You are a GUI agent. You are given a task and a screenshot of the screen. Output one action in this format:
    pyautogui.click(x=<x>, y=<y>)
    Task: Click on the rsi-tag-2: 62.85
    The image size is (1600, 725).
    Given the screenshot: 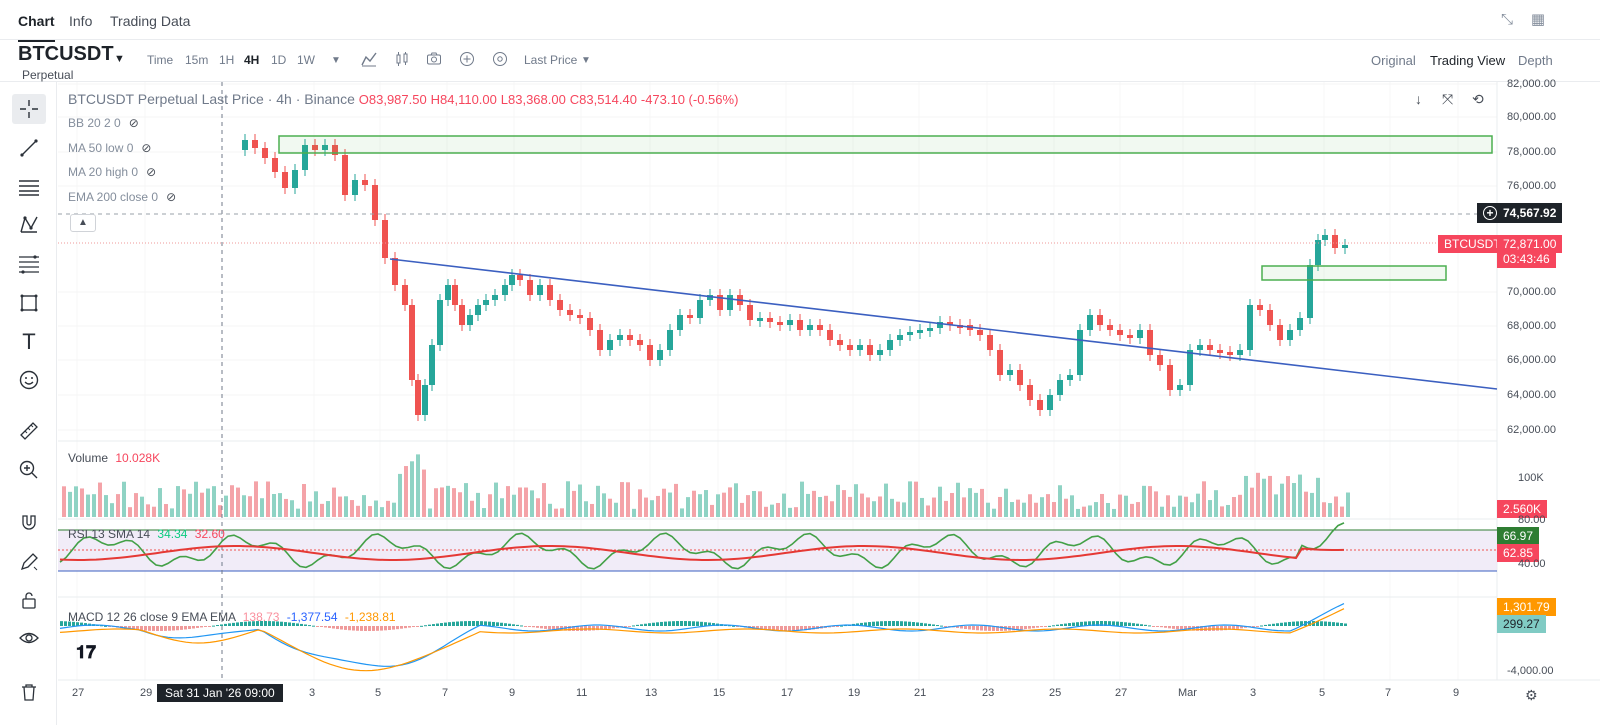 What is the action you would take?
    pyautogui.click(x=1518, y=553)
    